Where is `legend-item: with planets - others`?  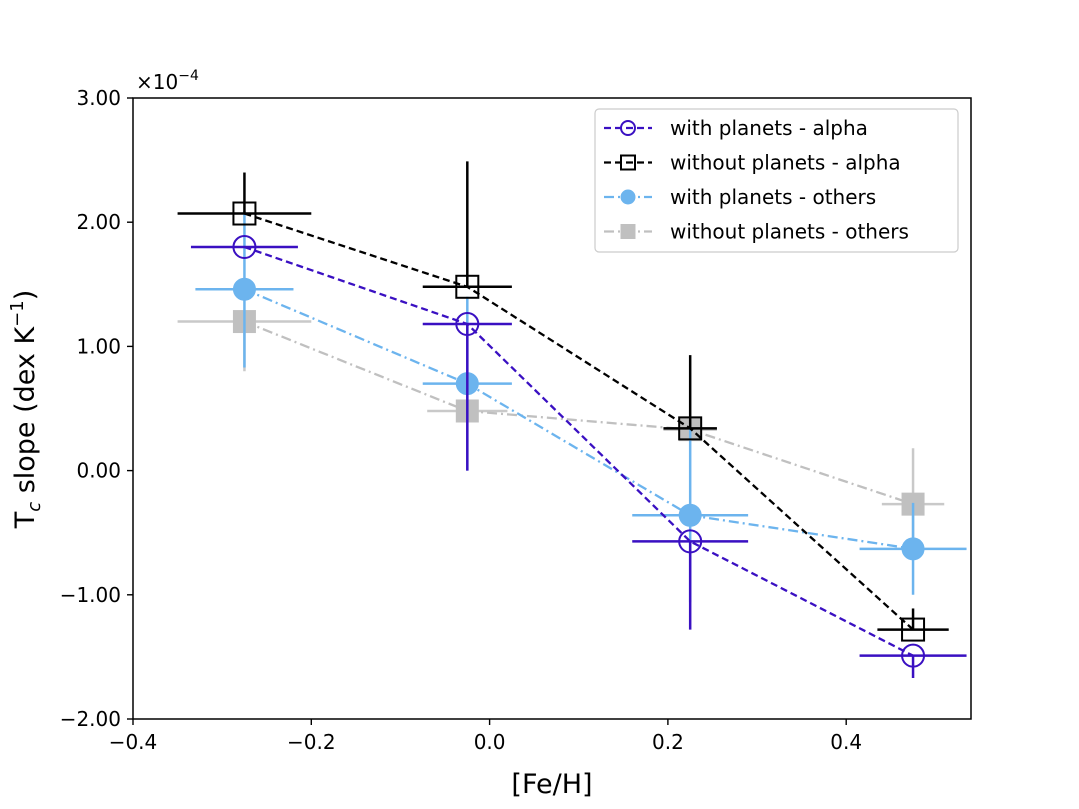 legend-item: with planets - others is located at coordinates (740, 197).